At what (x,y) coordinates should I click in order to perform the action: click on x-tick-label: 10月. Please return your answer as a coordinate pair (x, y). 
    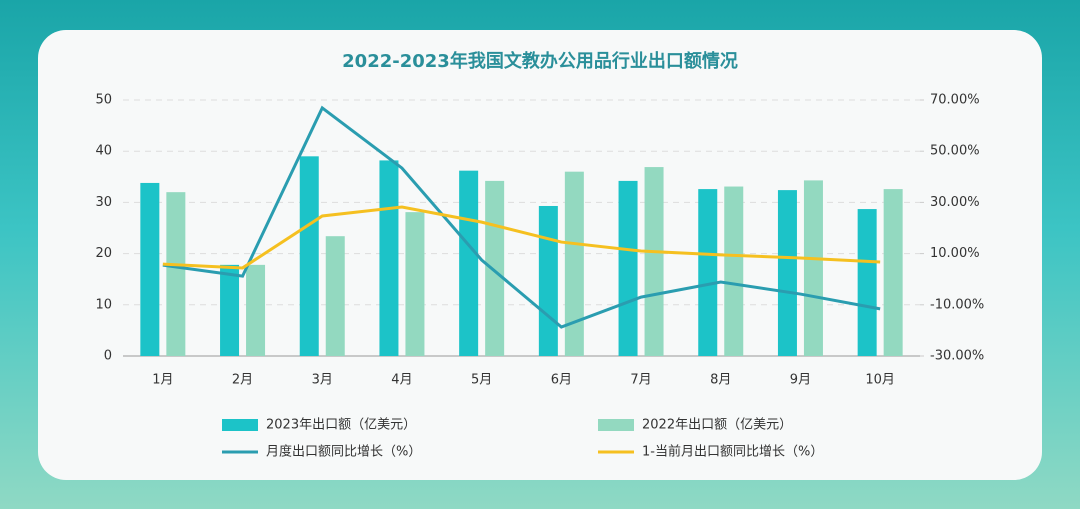
    Looking at the image, I should click on (880, 380).